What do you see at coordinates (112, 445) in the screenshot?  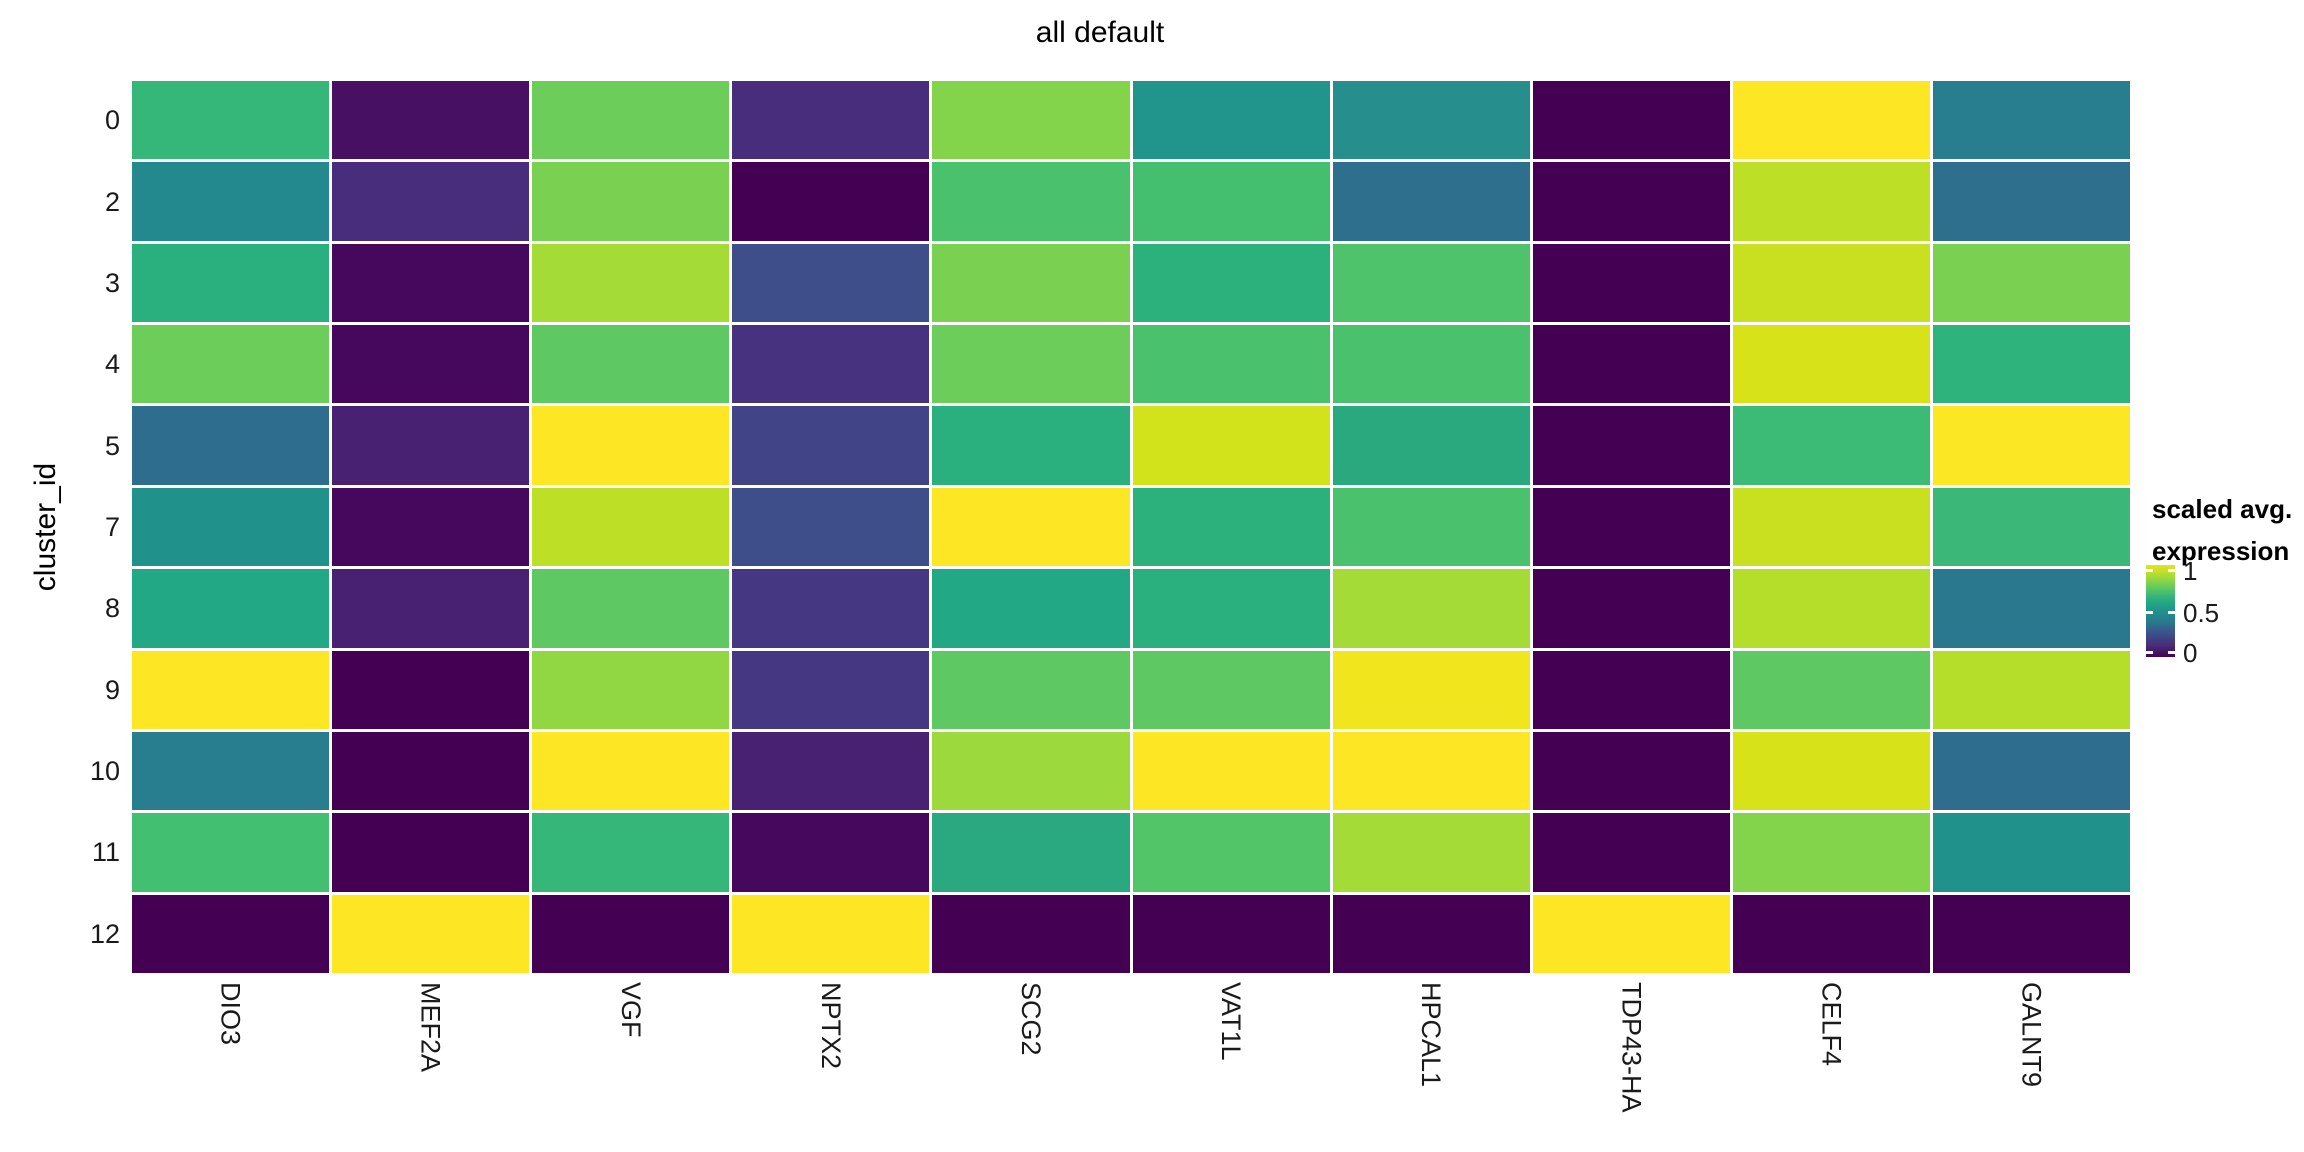 I see `y-tick-label-5: 5` at bounding box center [112, 445].